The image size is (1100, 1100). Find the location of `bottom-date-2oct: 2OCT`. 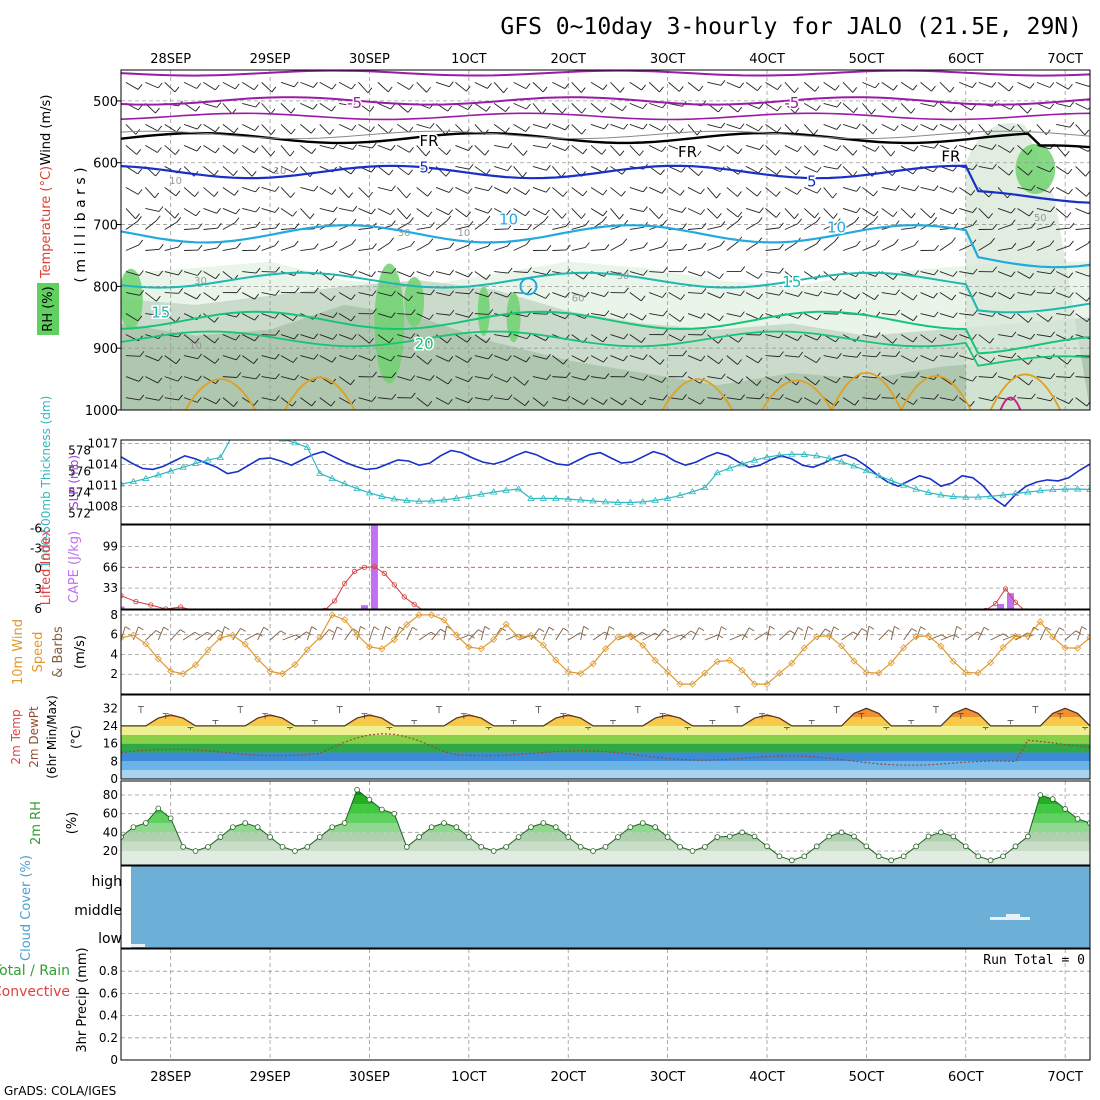

bottom-date-2oct: 2OCT is located at coordinates (568, 1077).